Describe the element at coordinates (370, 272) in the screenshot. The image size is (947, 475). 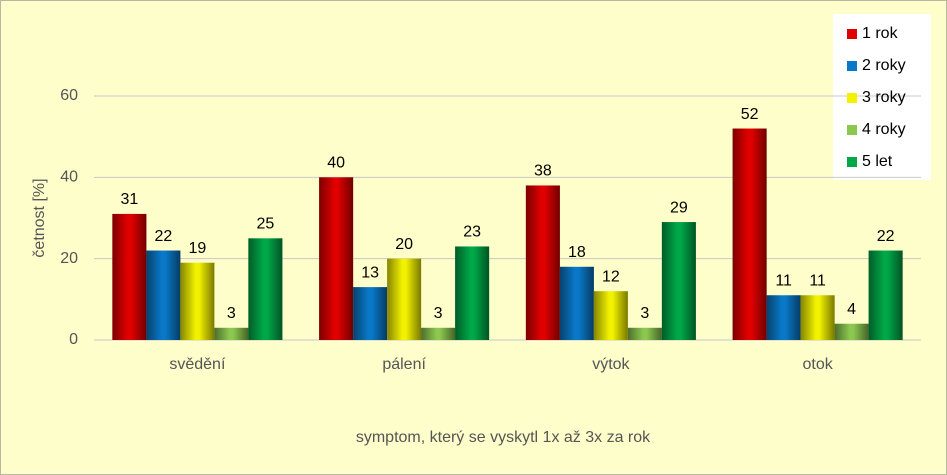
I see `data-label: 13` at that location.